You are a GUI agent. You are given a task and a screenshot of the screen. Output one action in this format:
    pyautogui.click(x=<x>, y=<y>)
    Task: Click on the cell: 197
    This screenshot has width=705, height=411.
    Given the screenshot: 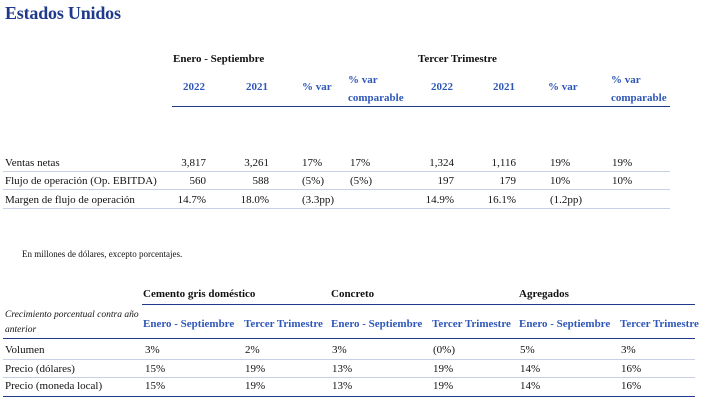 What is the action you would take?
    pyautogui.click(x=446, y=181)
    